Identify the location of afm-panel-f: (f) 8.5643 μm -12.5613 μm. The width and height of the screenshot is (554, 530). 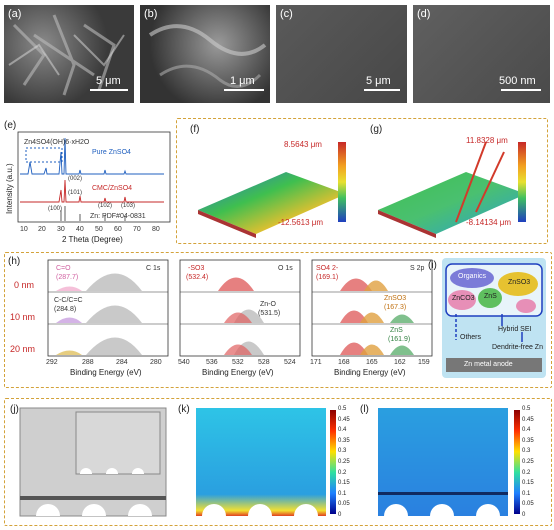
(276, 180).